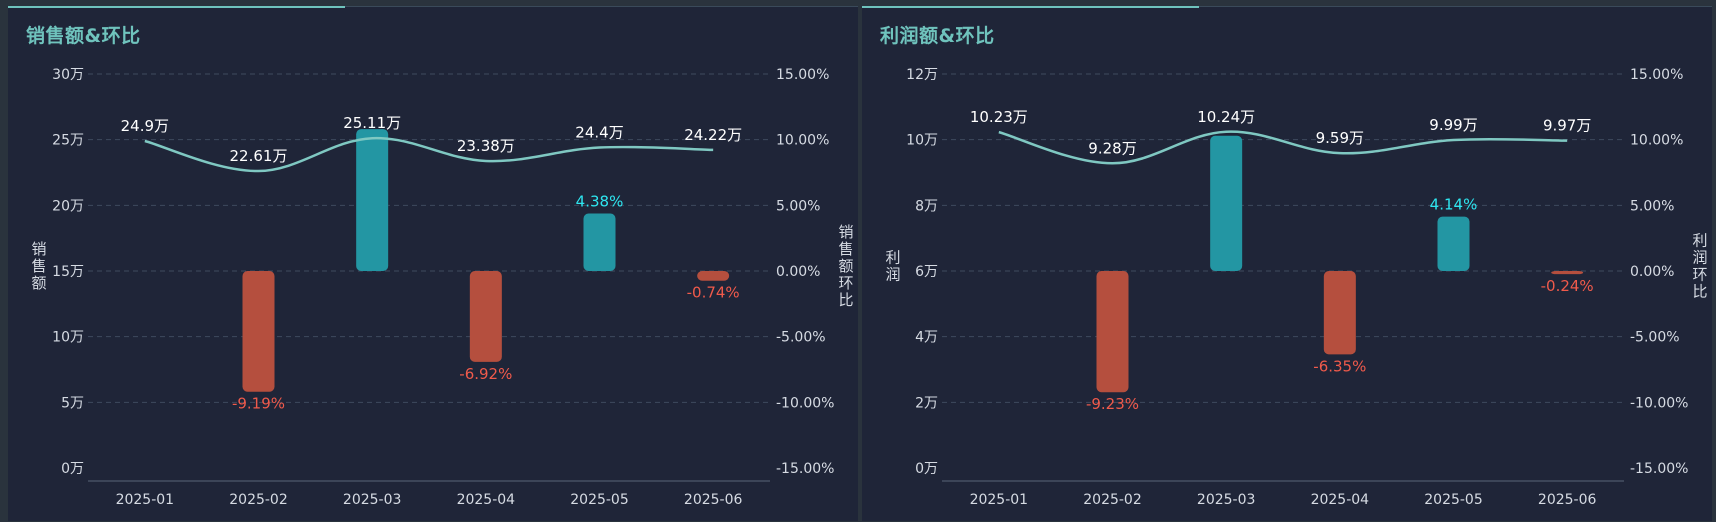  Describe the element at coordinates (485, 374) in the screenshot. I see `bar-label: -6.92%` at that location.